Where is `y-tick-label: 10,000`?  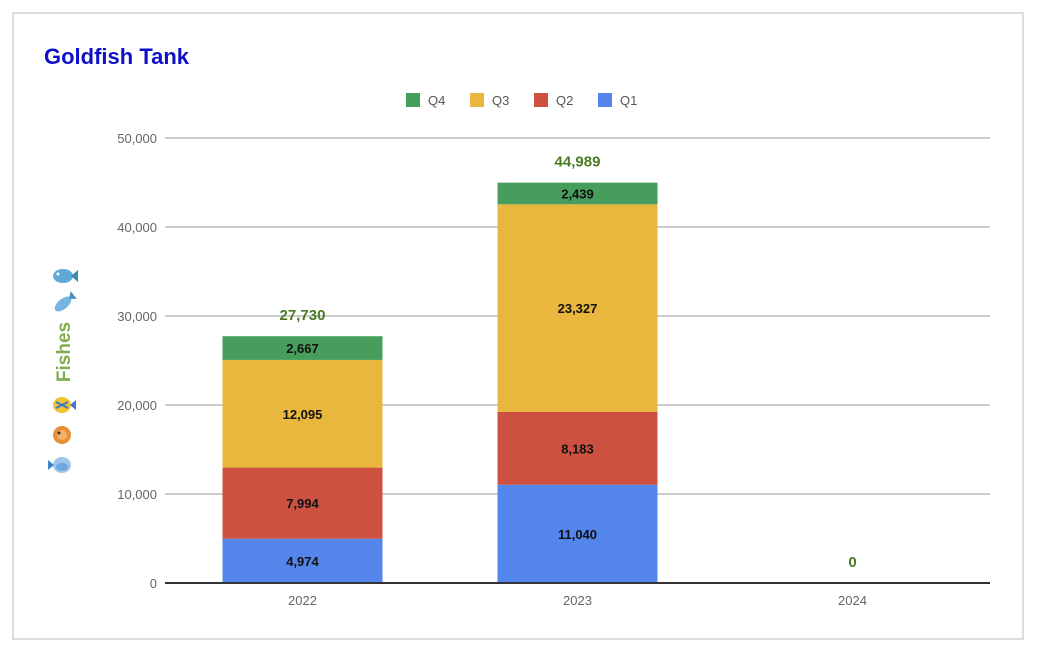 y-tick-label: 10,000 is located at coordinates (137, 494).